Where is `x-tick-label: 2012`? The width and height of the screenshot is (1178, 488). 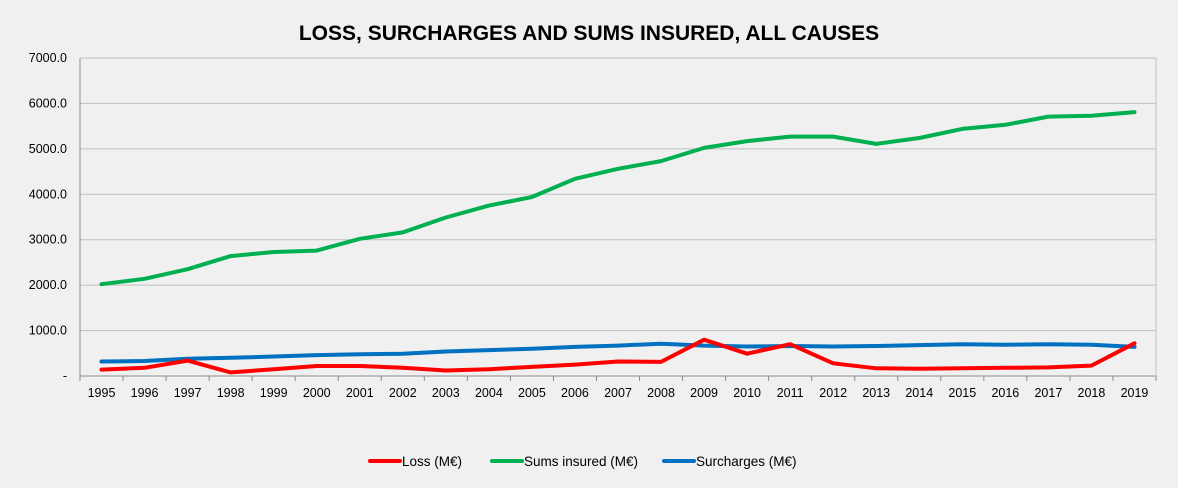 x-tick-label: 2012 is located at coordinates (833, 393).